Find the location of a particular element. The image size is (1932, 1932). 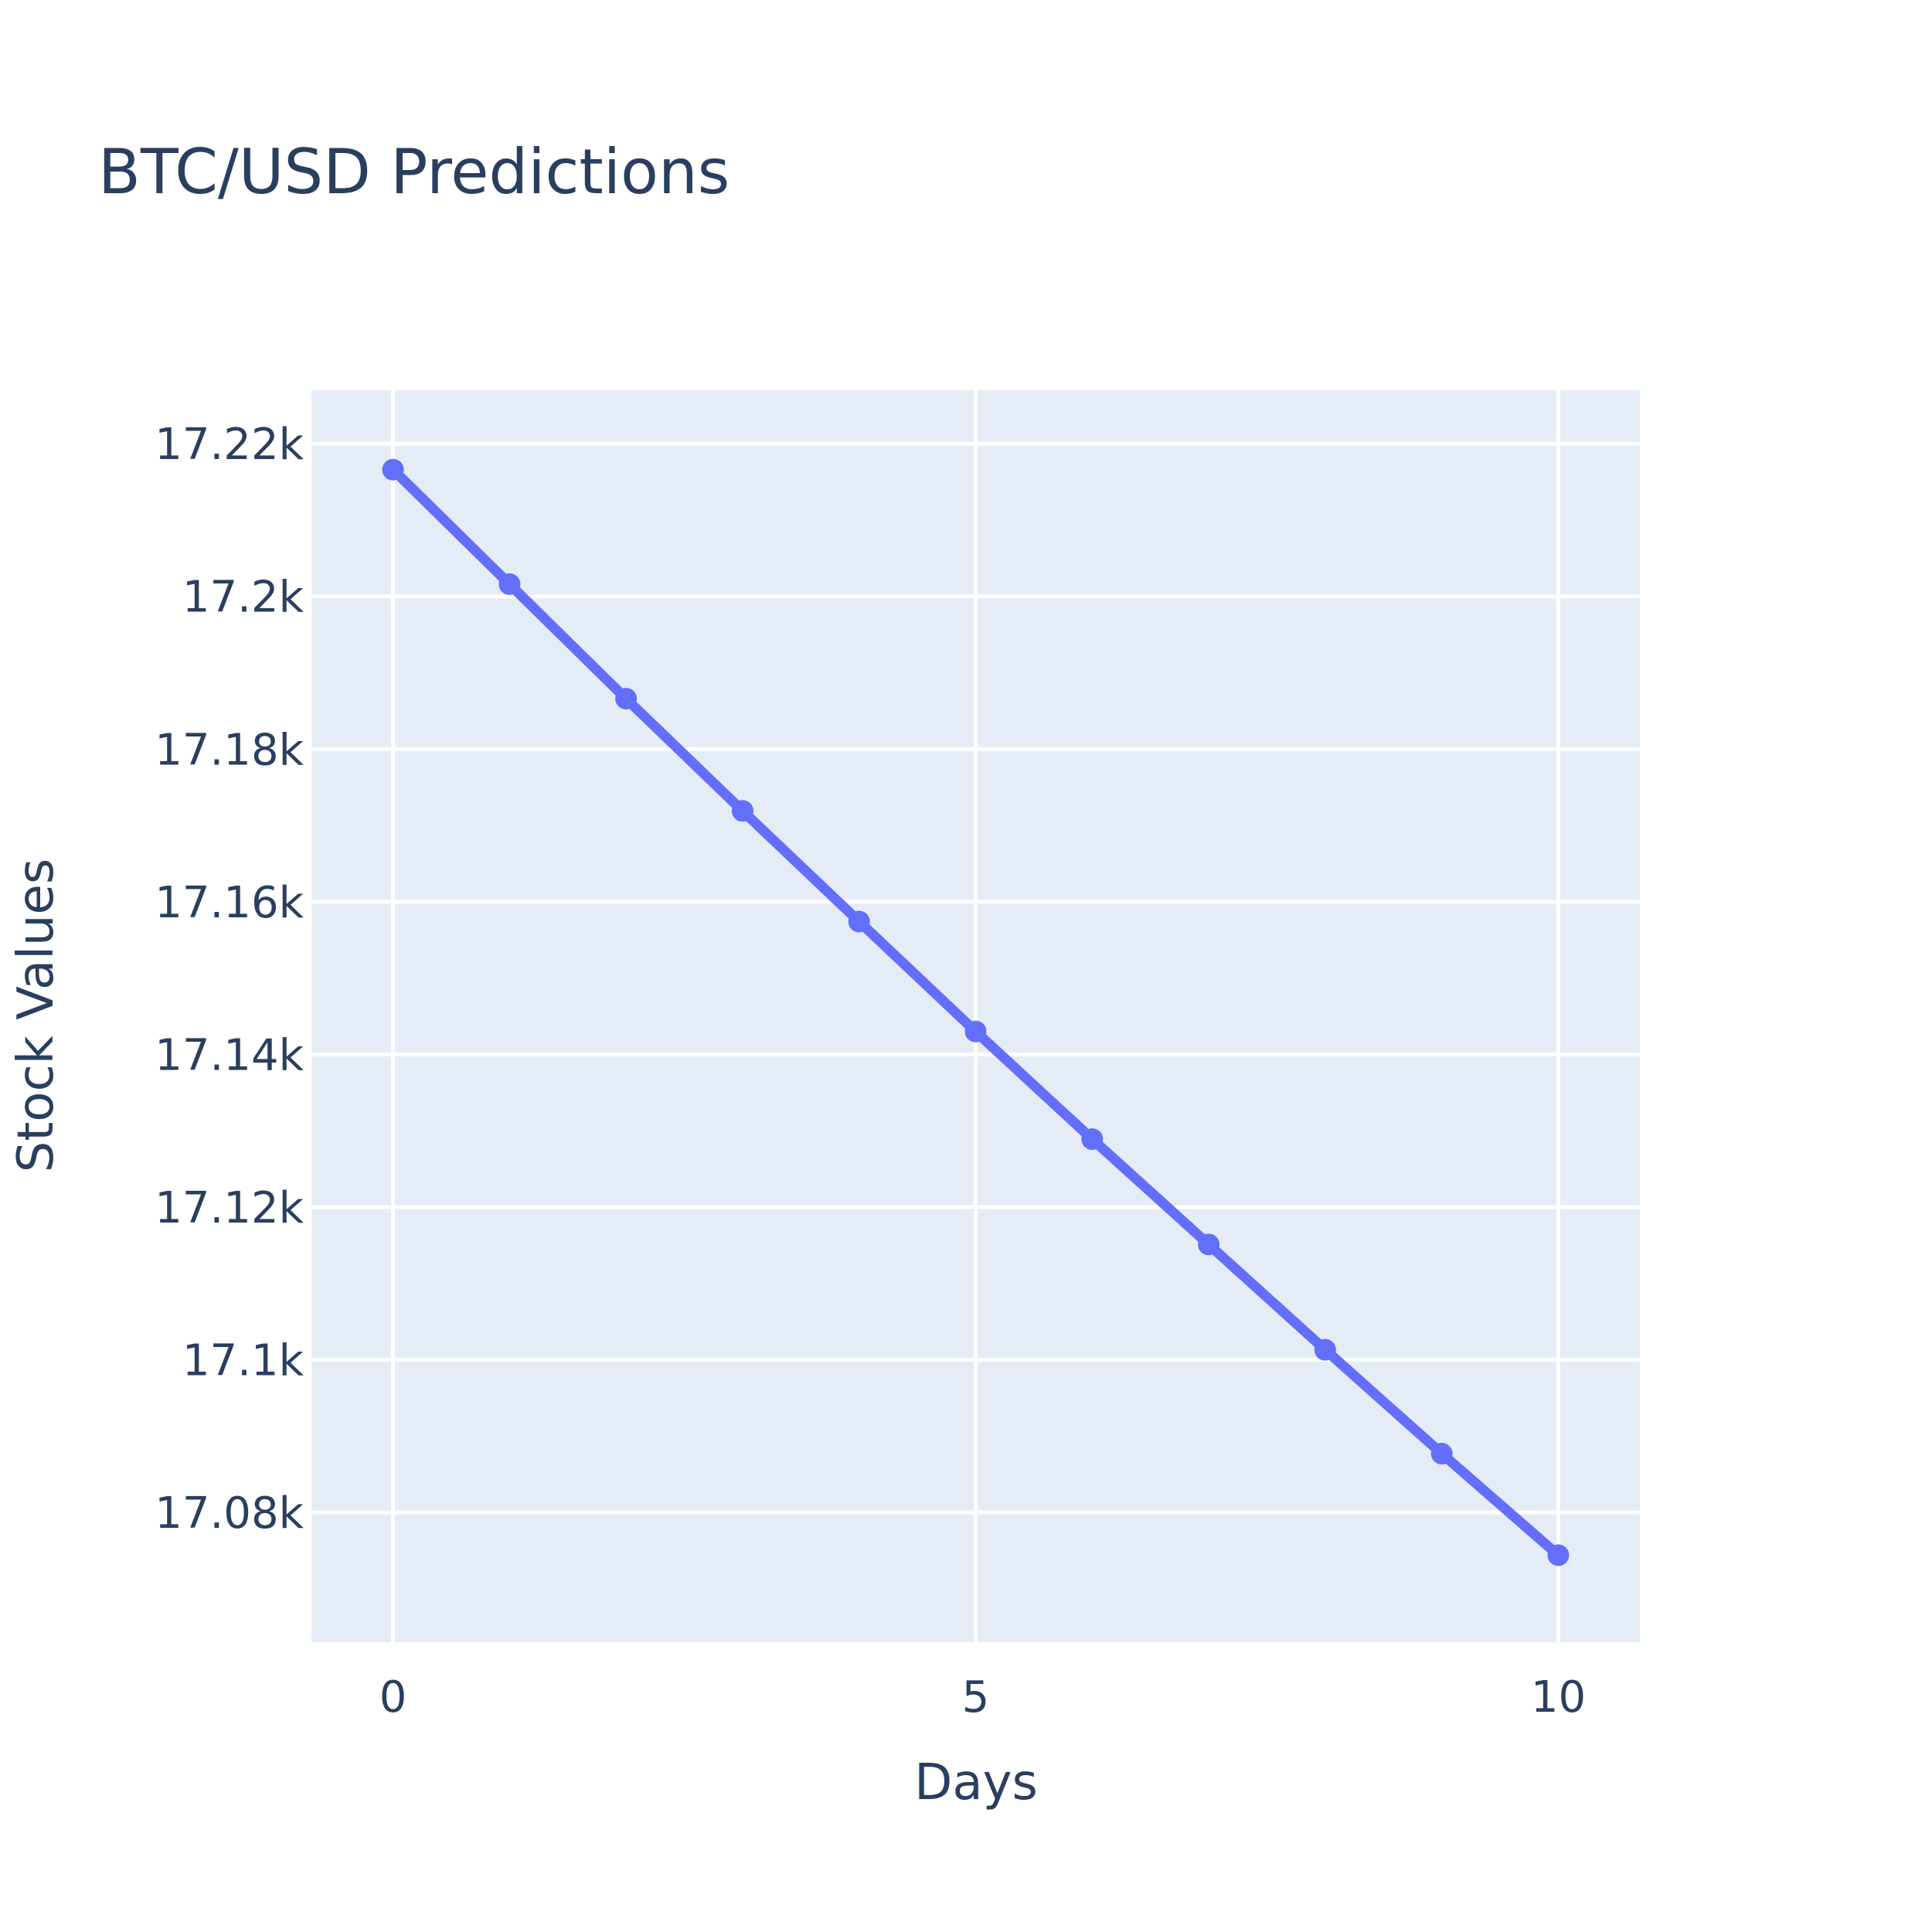

y-tick-label: 17.18k is located at coordinates (230, 750).